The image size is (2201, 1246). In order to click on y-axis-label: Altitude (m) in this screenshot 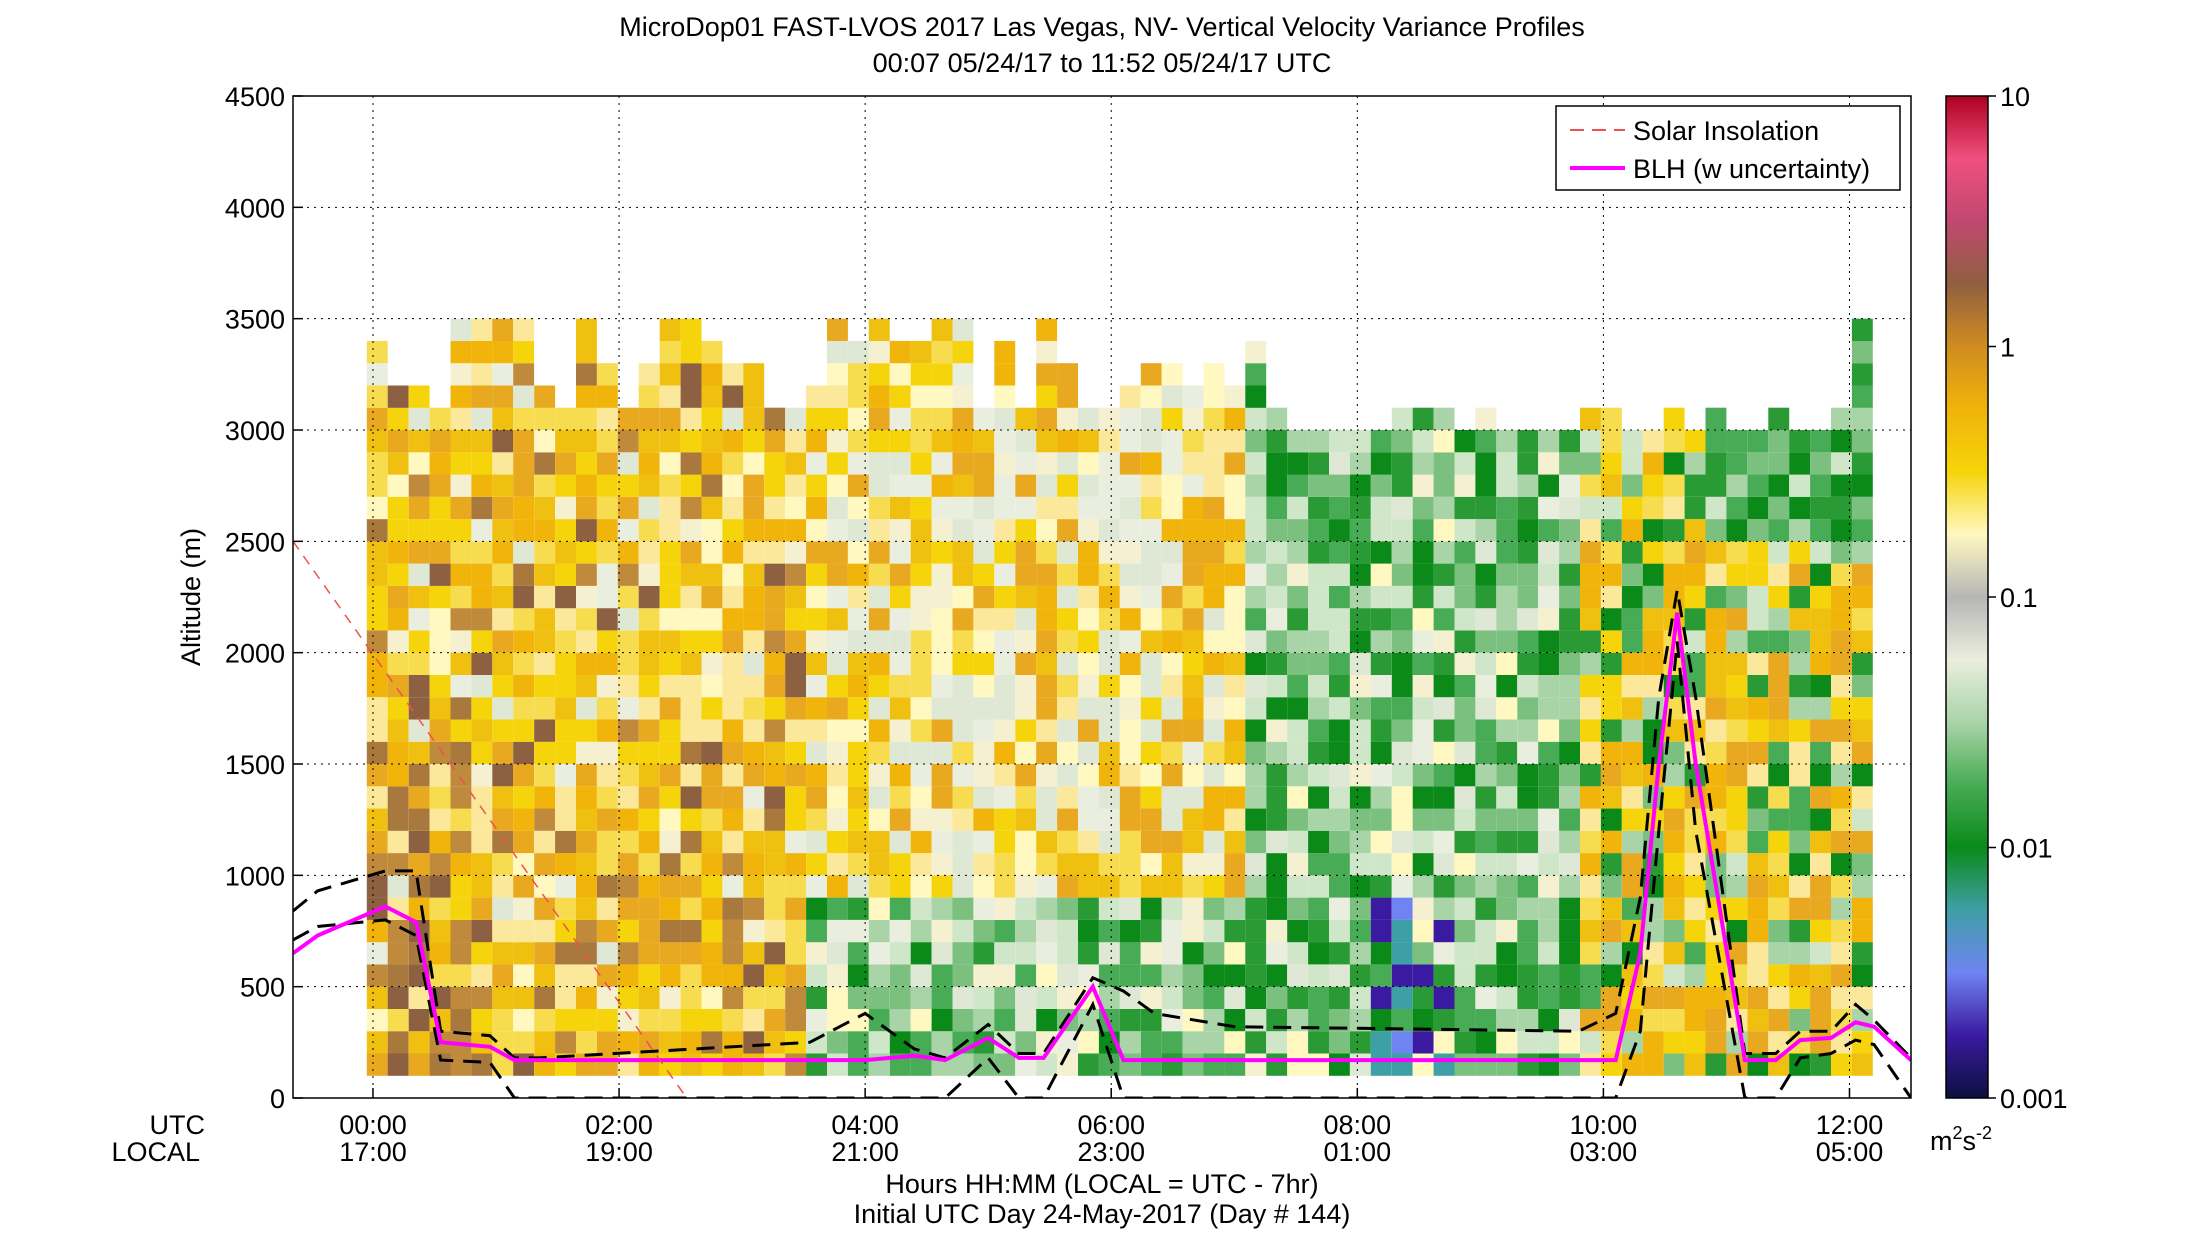, I will do `click(191, 597)`.